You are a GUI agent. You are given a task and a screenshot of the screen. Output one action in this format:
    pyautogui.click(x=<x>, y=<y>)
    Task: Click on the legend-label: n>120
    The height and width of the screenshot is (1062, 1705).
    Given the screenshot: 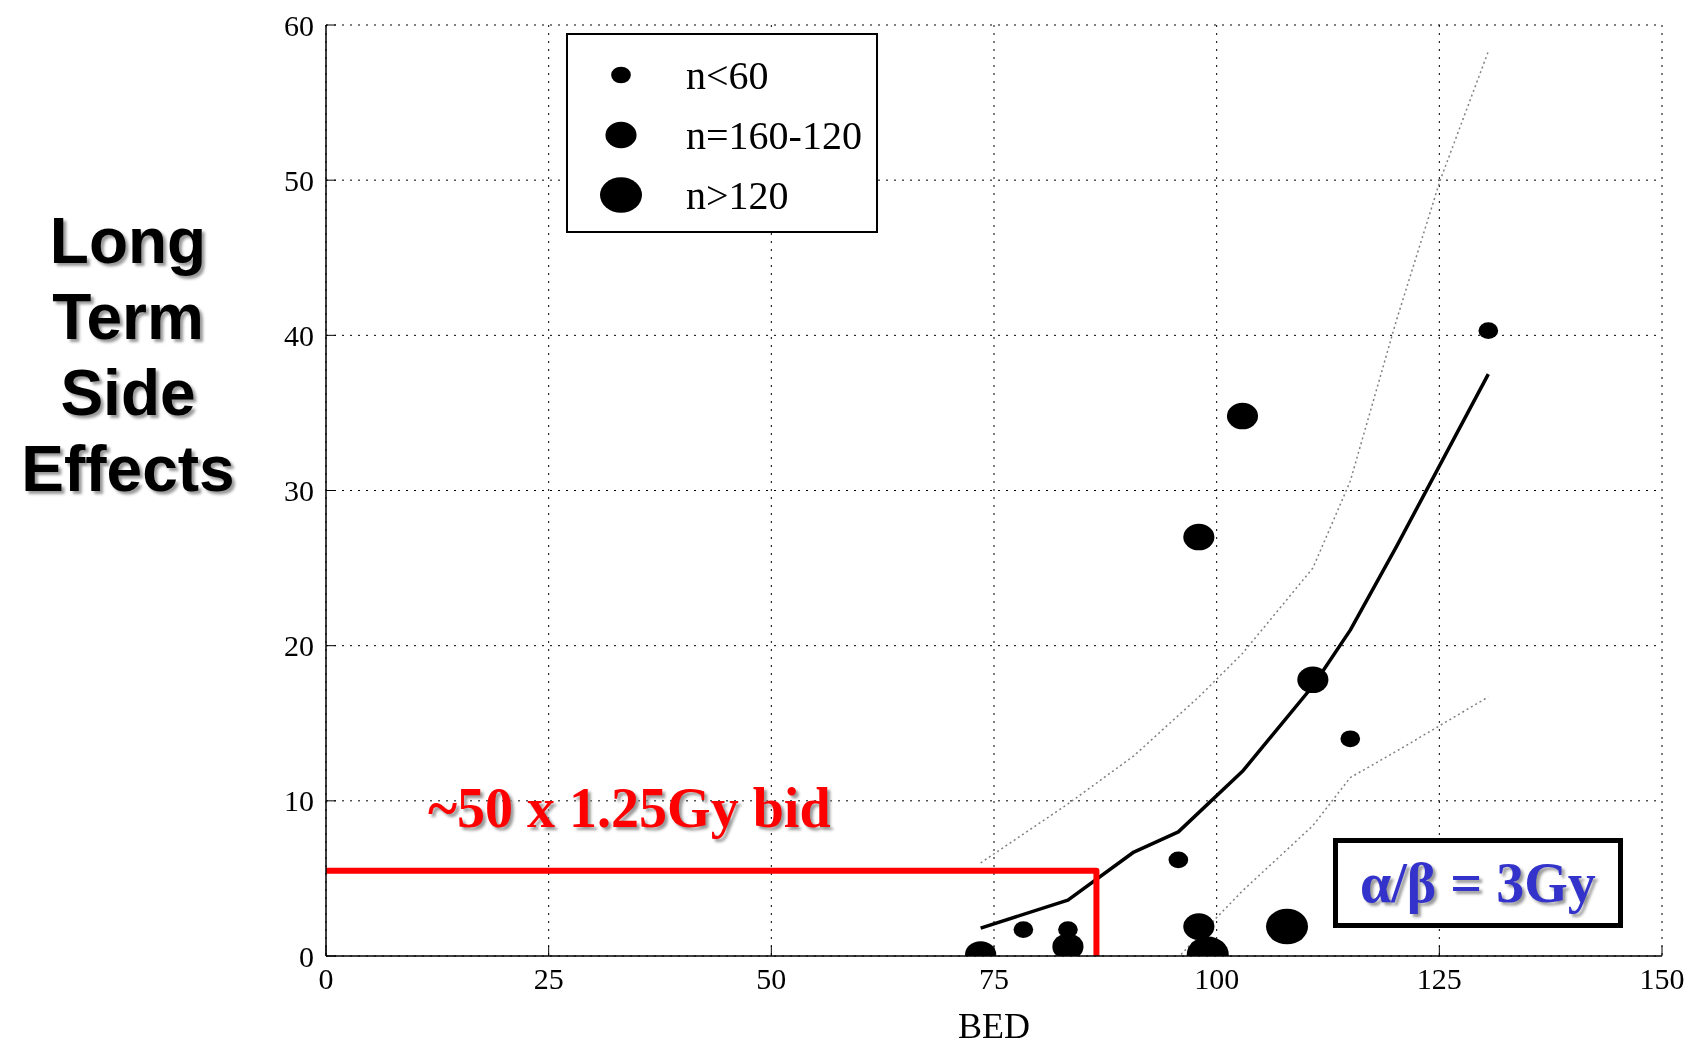 What is the action you would take?
    pyautogui.click(x=737, y=195)
    